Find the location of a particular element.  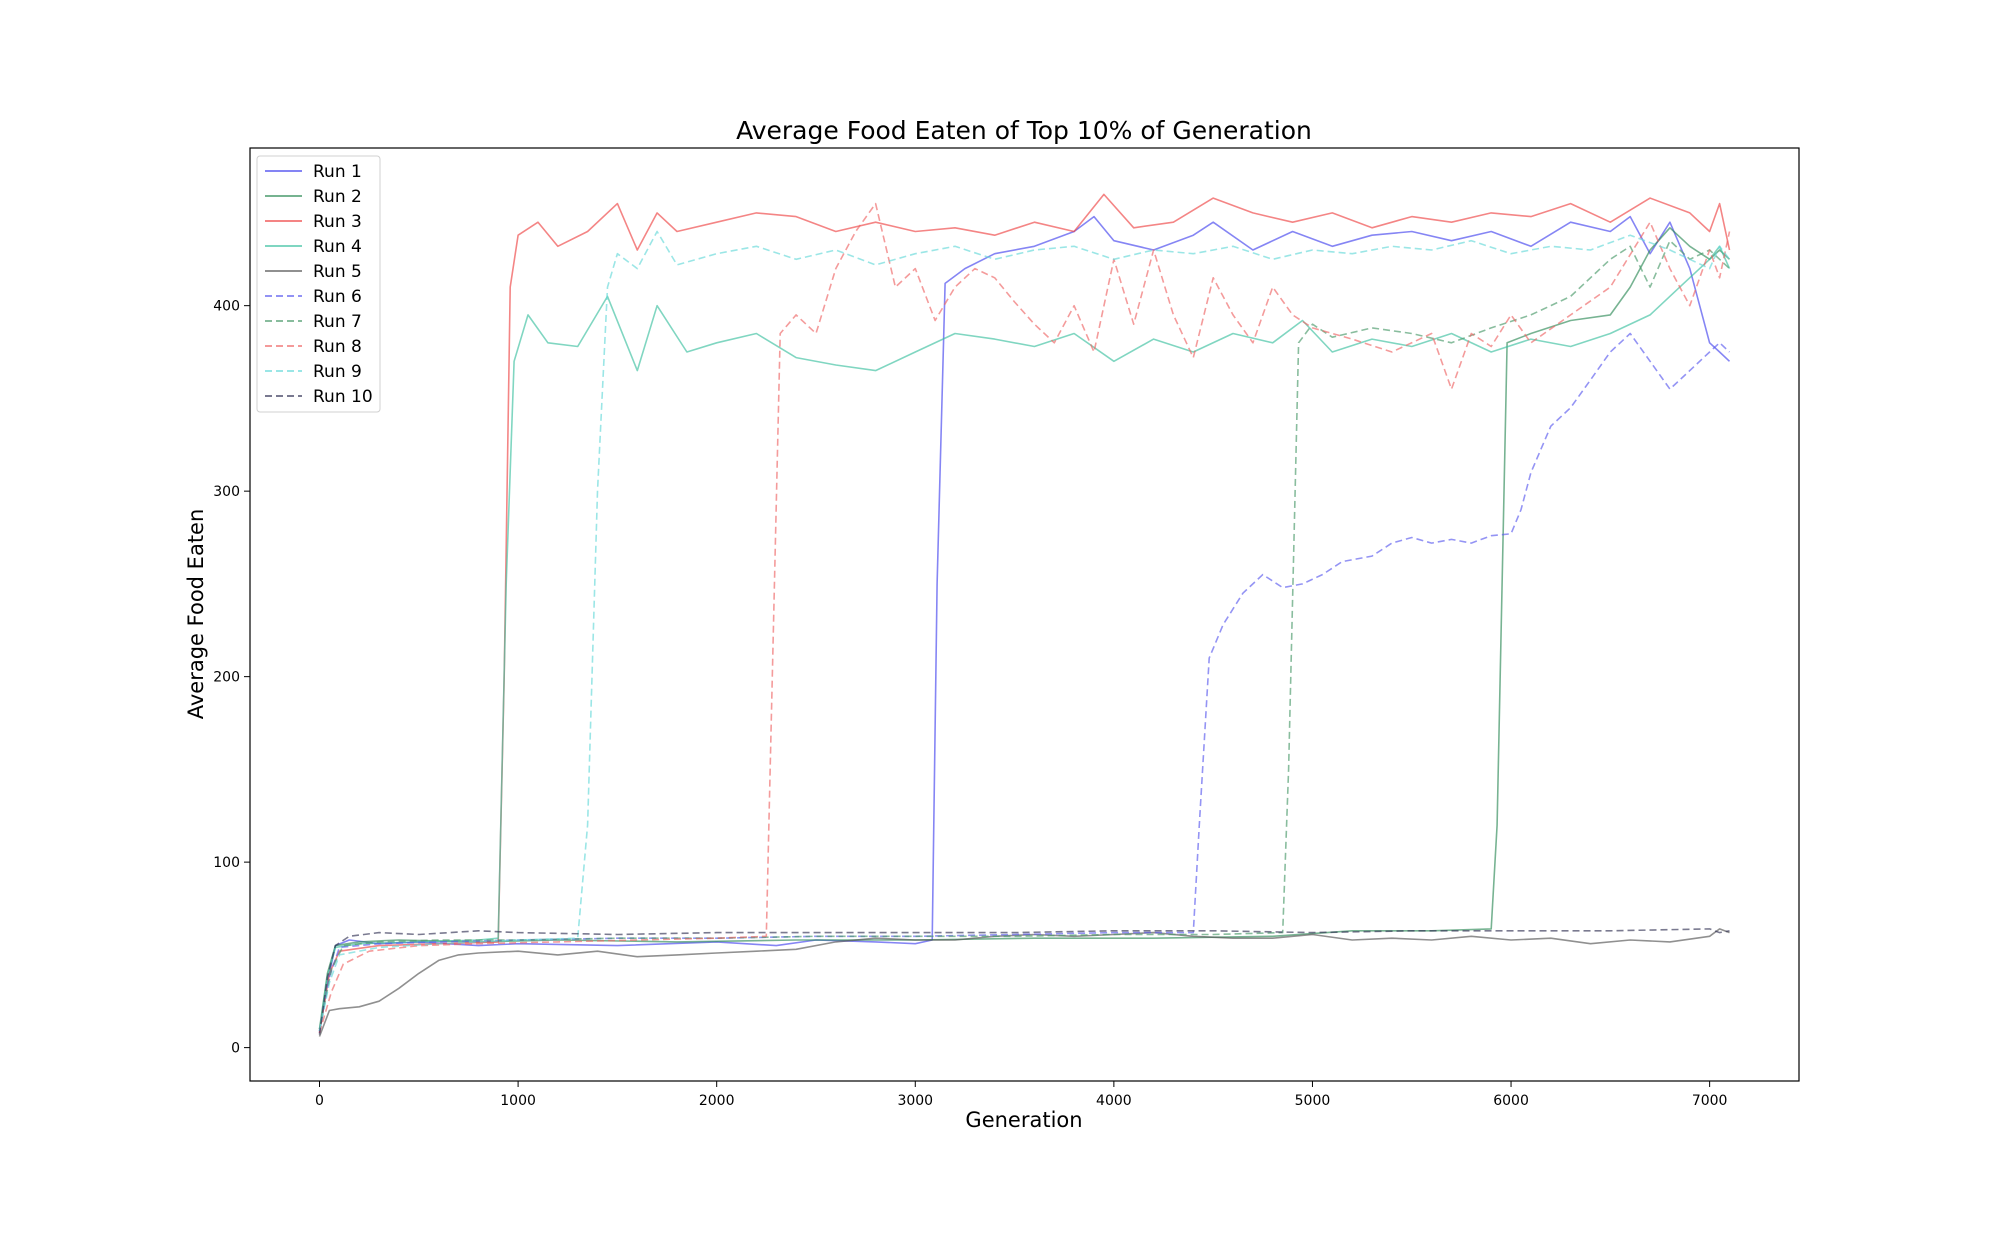

y-tick-label: 0 is located at coordinates (235, 1049).